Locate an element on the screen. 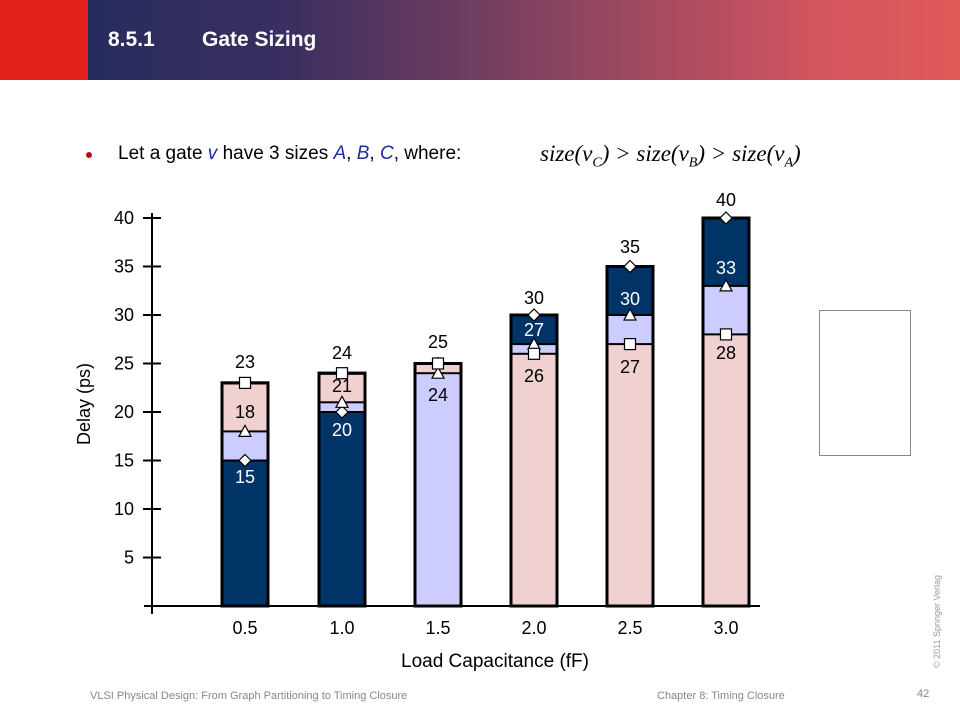  data-label-b: 33 is located at coordinates (726, 268).